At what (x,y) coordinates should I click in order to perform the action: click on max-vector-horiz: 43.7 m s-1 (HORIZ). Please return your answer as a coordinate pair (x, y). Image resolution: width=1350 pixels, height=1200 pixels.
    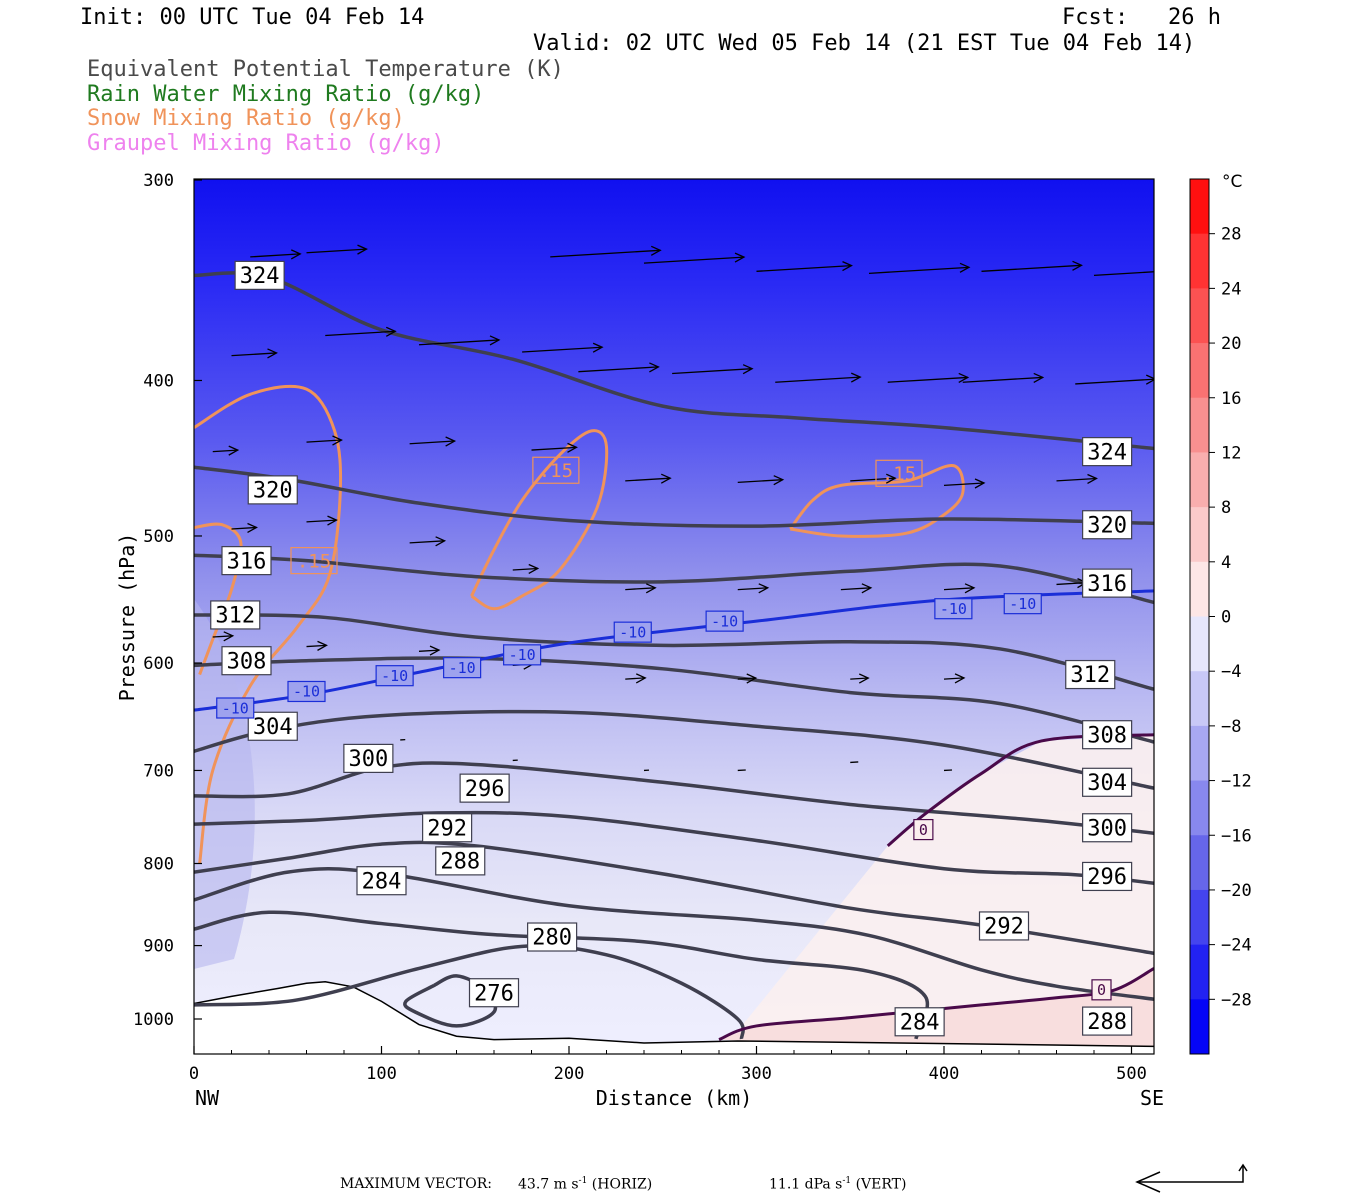
    Looking at the image, I should click on (585, 1184).